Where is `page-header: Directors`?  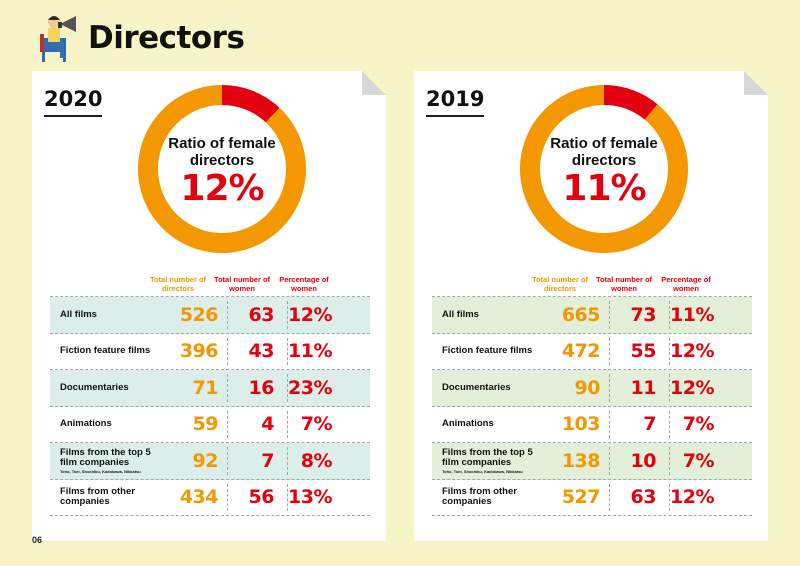 page-header: Directors is located at coordinates (140, 38).